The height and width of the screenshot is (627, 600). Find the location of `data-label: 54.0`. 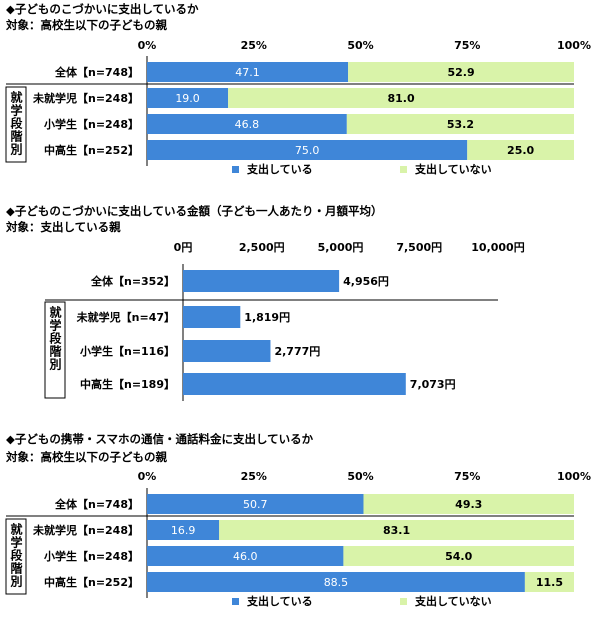

data-label: 54.0 is located at coordinates (458, 556).